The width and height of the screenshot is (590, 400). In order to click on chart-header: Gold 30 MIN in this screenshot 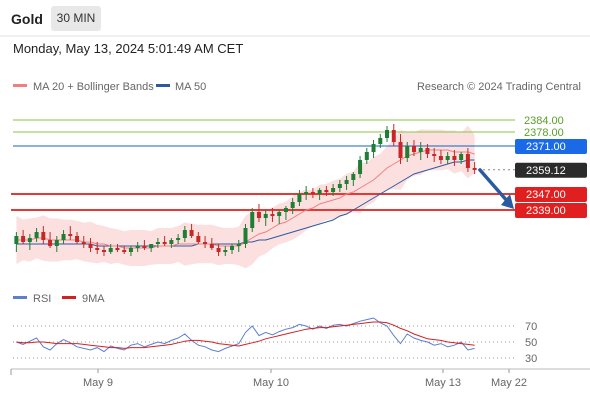, I will do `click(295, 19)`.